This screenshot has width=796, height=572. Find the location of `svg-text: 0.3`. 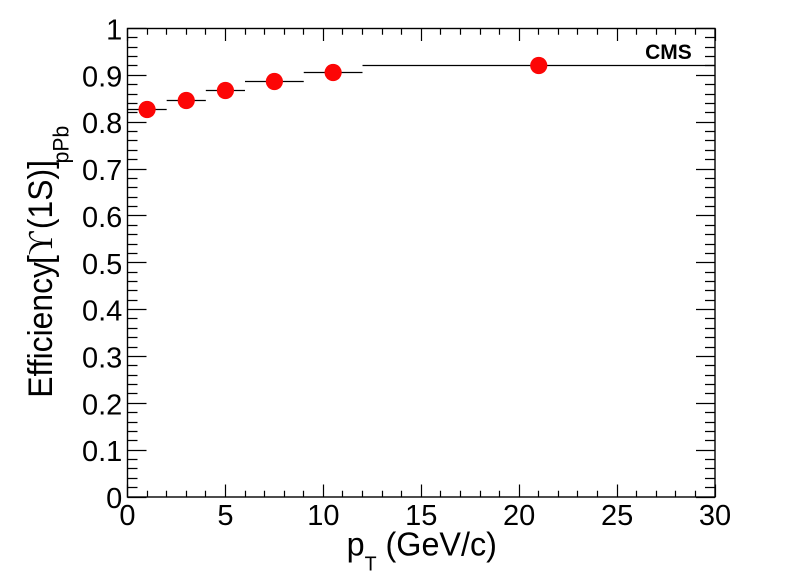

svg-text: 0.3 is located at coordinates (102, 358).